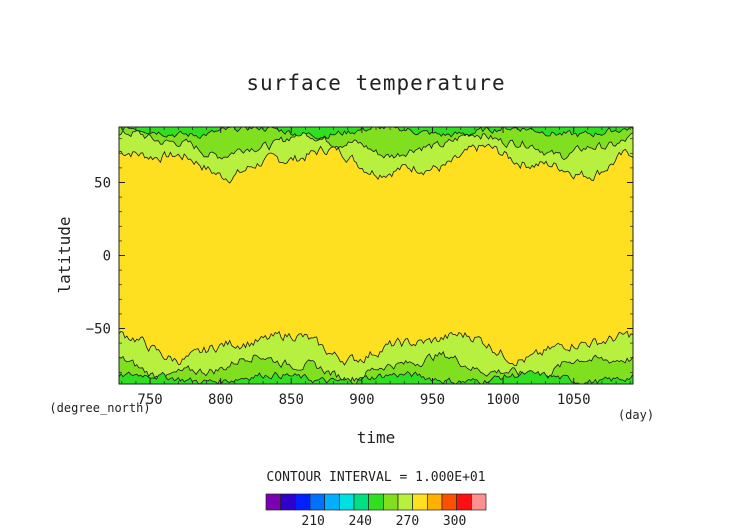 Image resolution: width=752 pixels, height=532 pixels. Describe the element at coordinates (636, 415) in the screenshot. I see `x-axis-unit: (day)` at that location.